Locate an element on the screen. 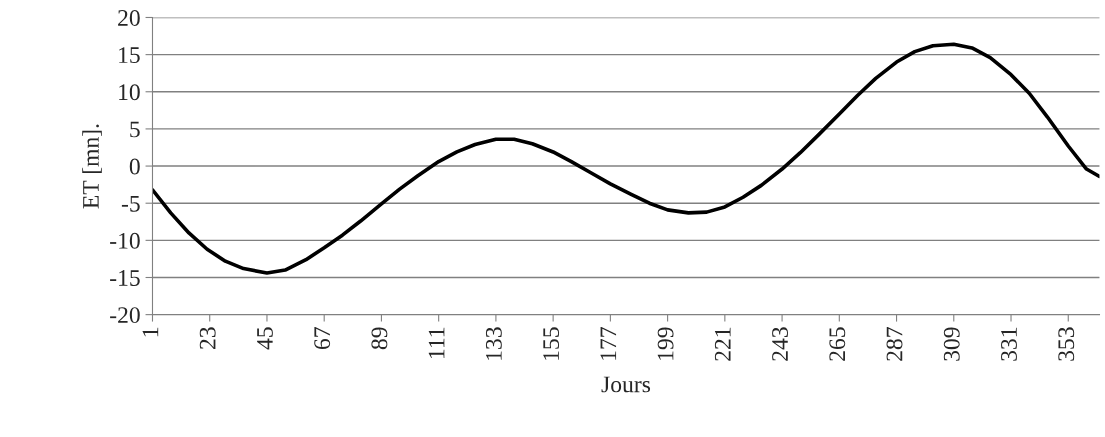 The width and height of the screenshot is (1105, 437). x-tick-label: 133 is located at coordinates (493, 343).